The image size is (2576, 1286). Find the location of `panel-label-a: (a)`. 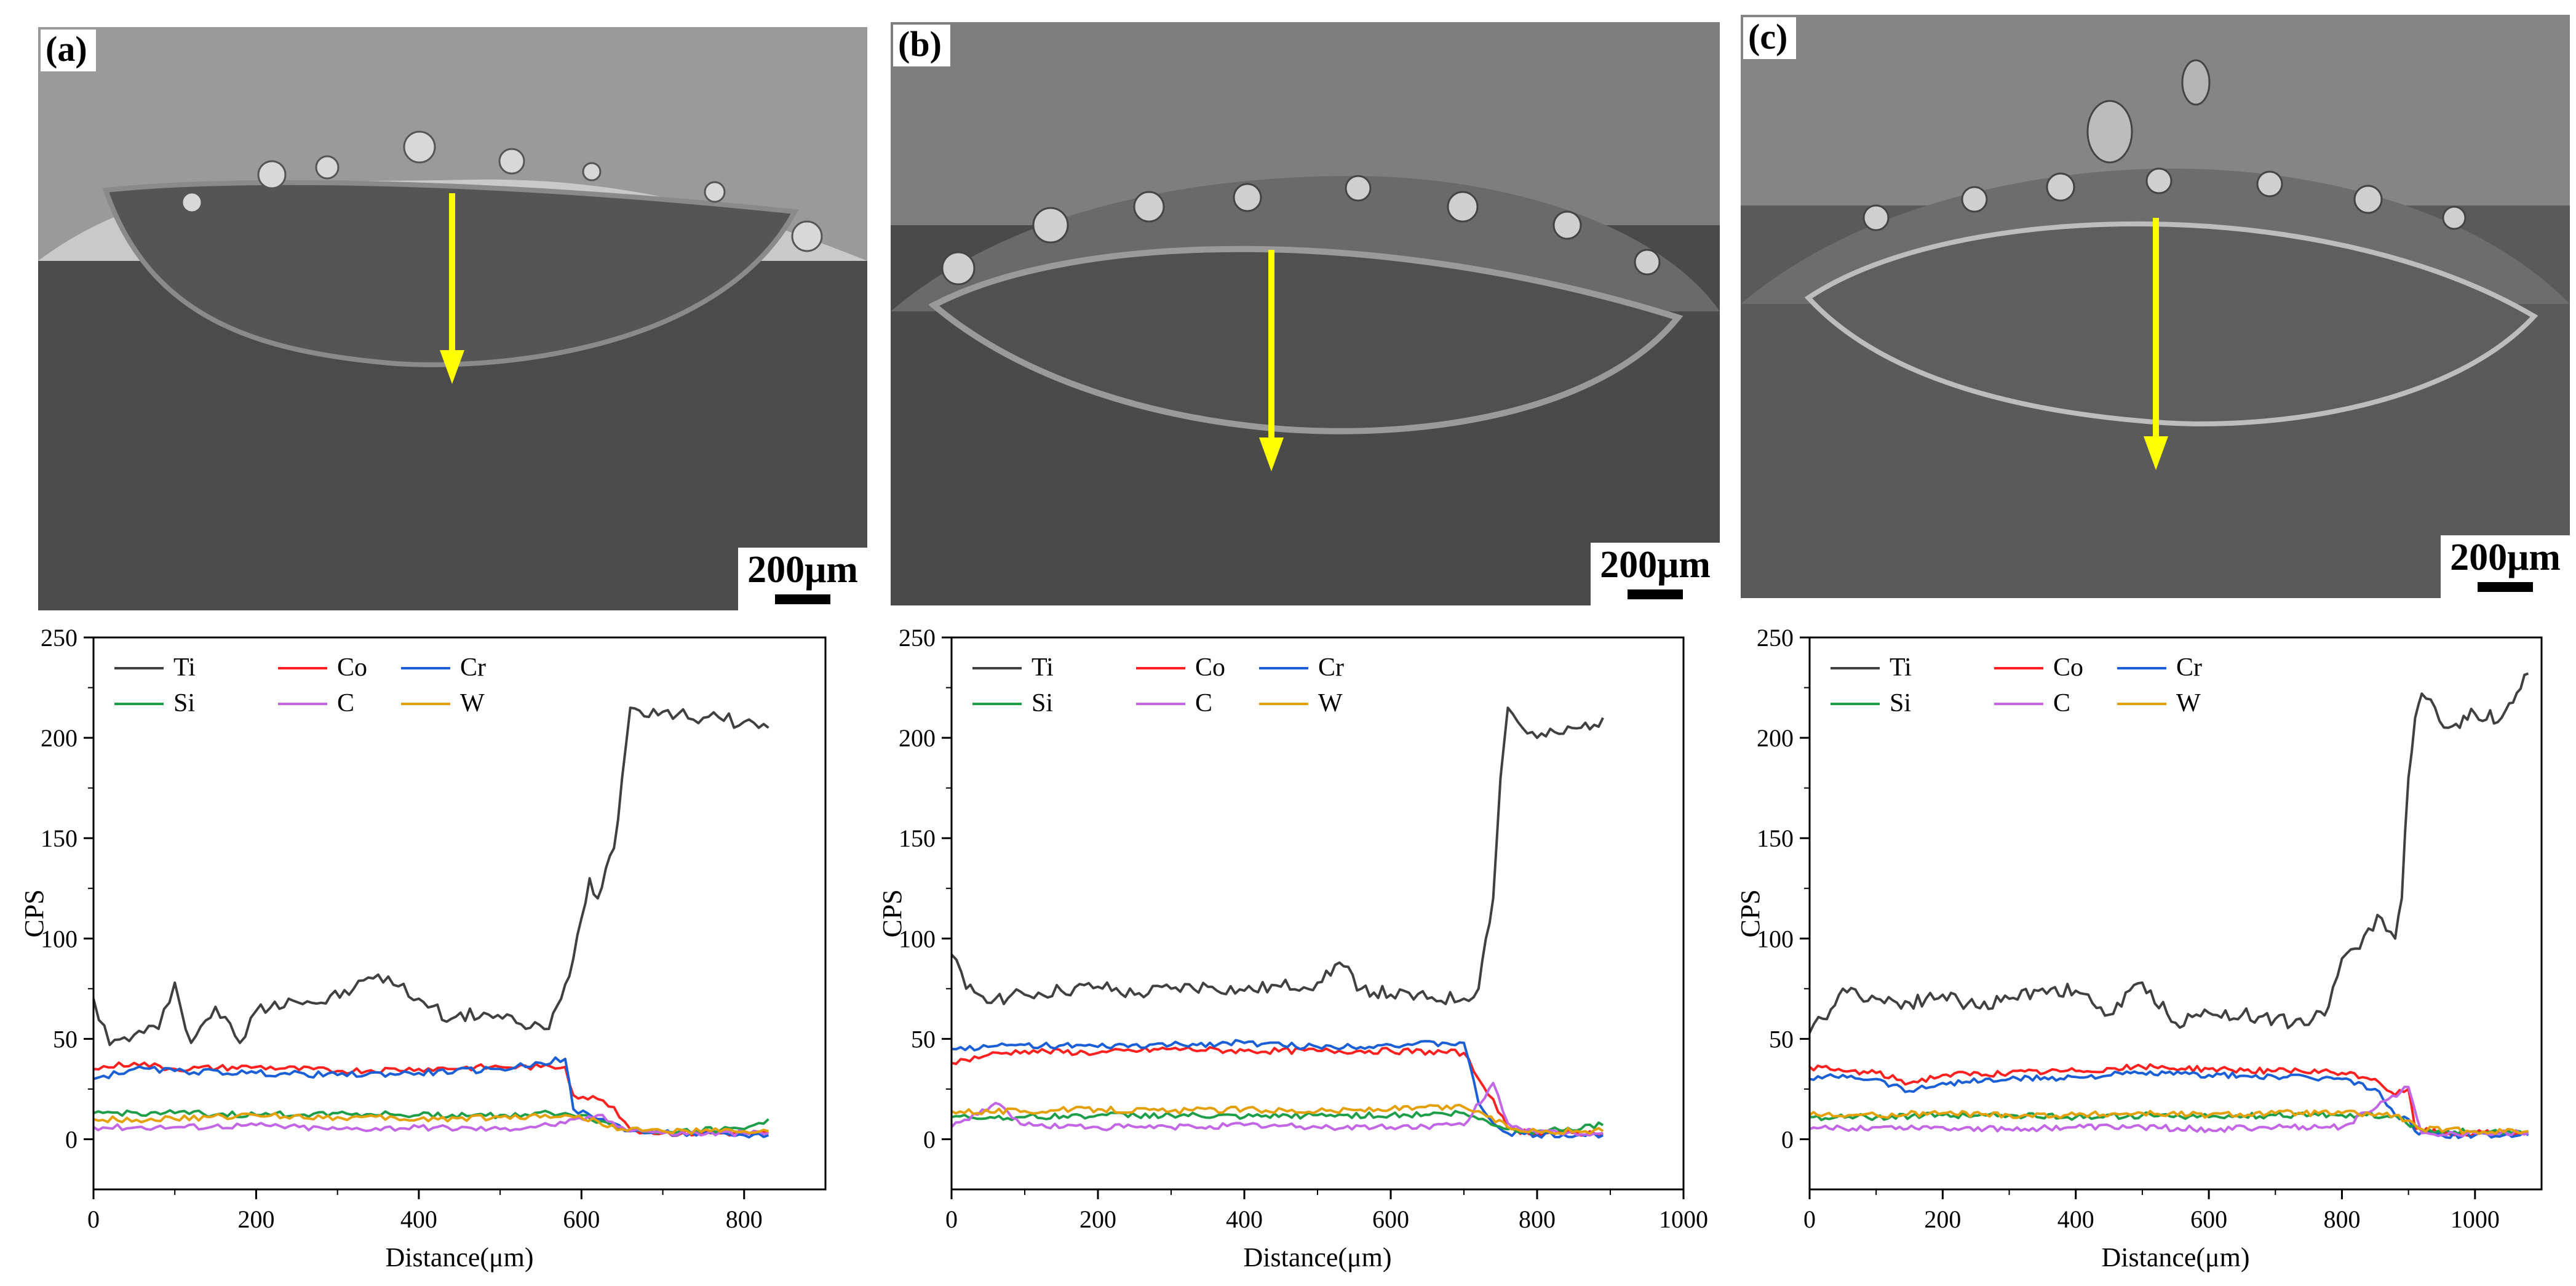

panel-label-a: (a) is located at coordinates (68, 50).